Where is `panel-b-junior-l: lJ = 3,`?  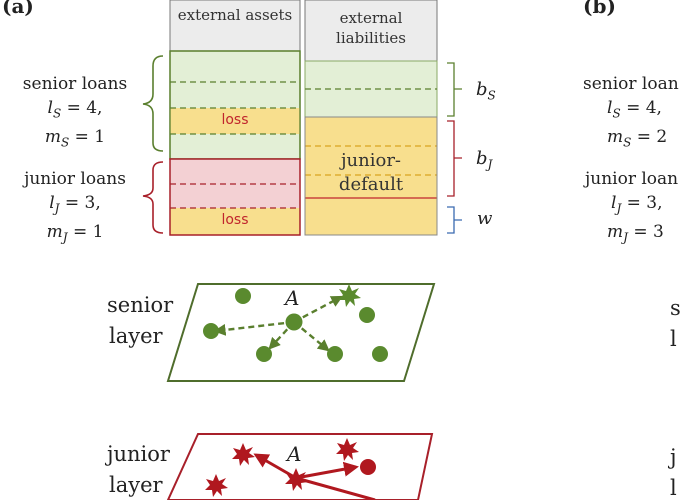
panel-b-junior-l: lJ = 3, is located at coordinates (632, 205).